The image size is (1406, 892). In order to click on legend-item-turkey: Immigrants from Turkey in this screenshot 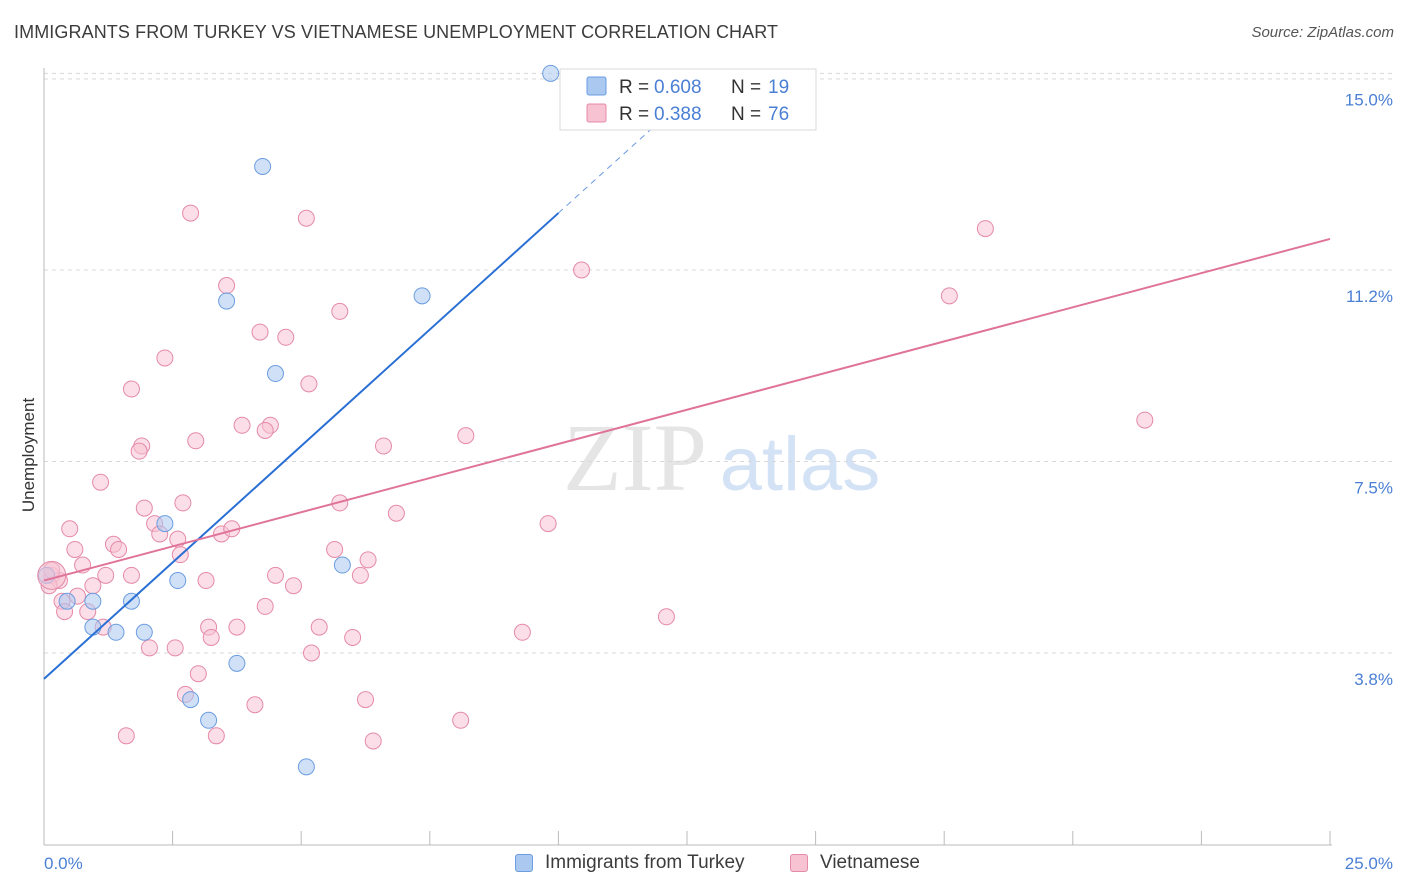, I will do `click(630, 863)`.